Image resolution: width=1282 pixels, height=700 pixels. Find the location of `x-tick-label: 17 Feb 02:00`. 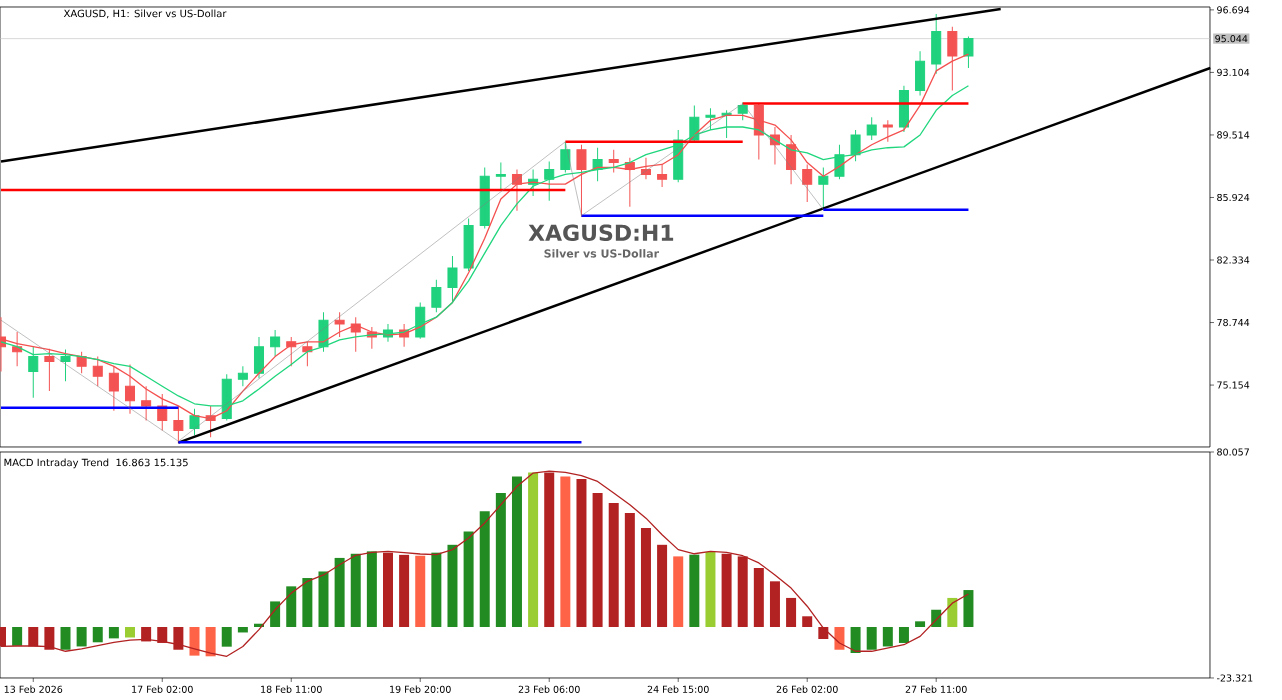

x-tick-label: 17 Feb 02:00 is located at coordinates (162, 689).